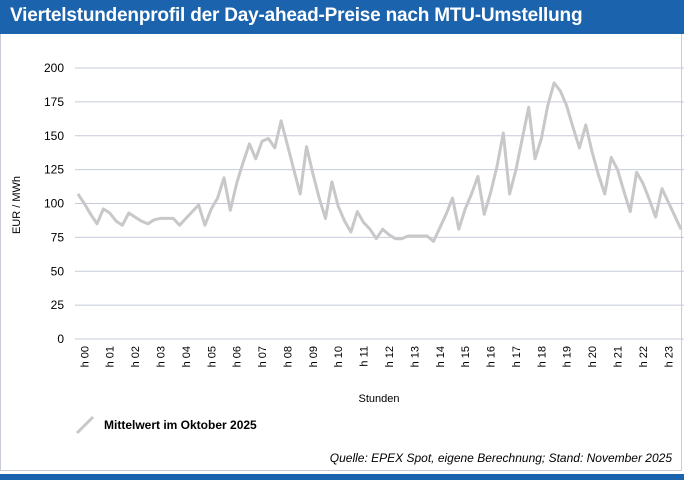 This screenshot has height=480, width=684. What do you see at coordinates (180, 425) in the screenshot?
I see `legend-label: Mittelwert im Oktober 2025` at bounding box center [180, 425].